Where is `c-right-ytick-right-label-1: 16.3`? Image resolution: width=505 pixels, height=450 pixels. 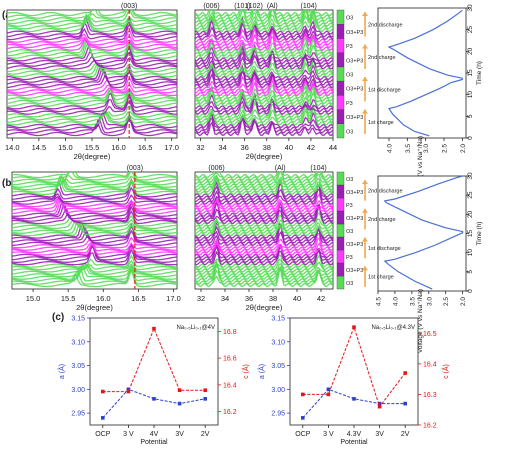 c-right-ytick-right-label-1: 16.3 is located at coordinates (430, 395).